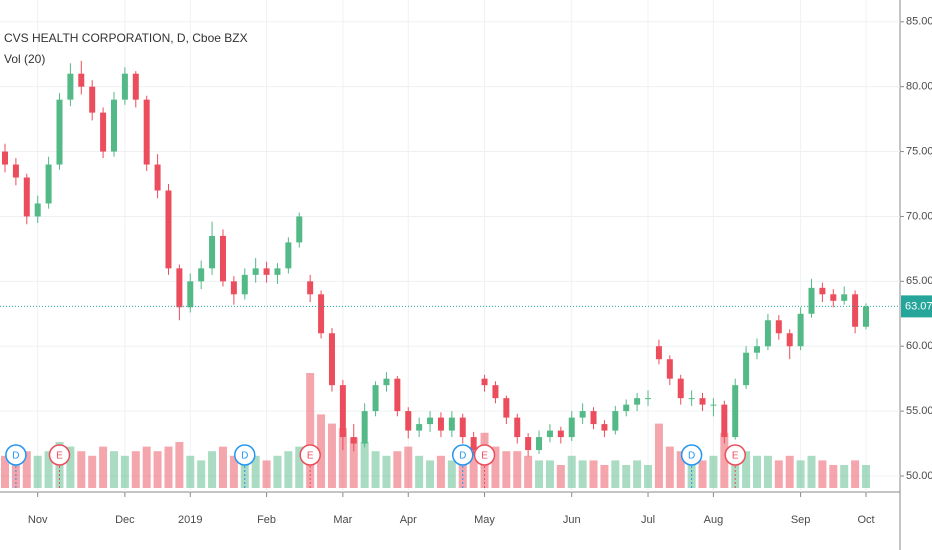 The width and height of the screenshot is (932, 550). I want to click on chart-title: CVS HEALTH CORPORATION, D, Cboe BZX, so click(126, 38).